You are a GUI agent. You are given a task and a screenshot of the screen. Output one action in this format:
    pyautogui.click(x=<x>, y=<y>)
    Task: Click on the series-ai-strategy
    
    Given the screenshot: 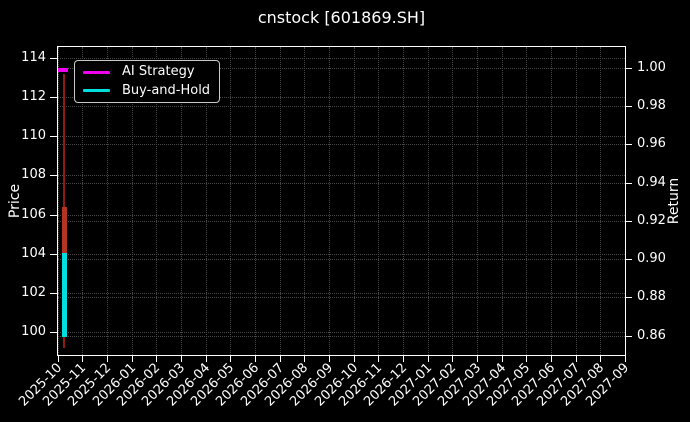 What is the action you would take?
    pyautogui.click(x=62, y=70)
    